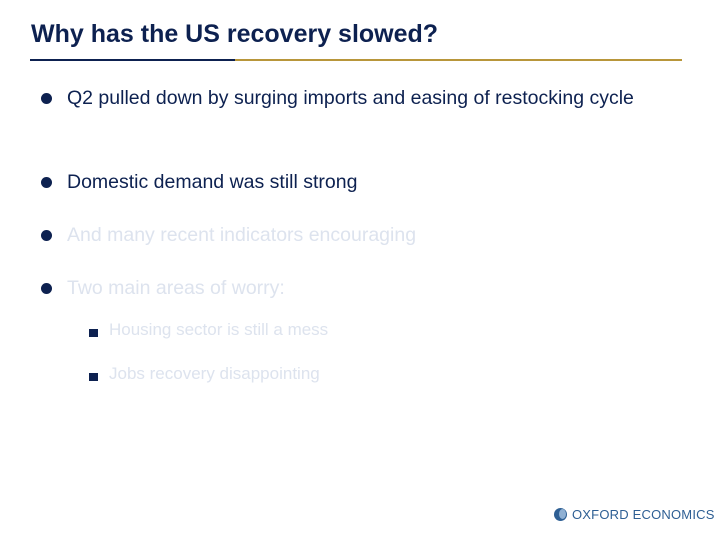 This screenshot has width=720, height=540. I want to click on oxford-economics-logo: OXFORD ECONOMICS, so click(633, 516).